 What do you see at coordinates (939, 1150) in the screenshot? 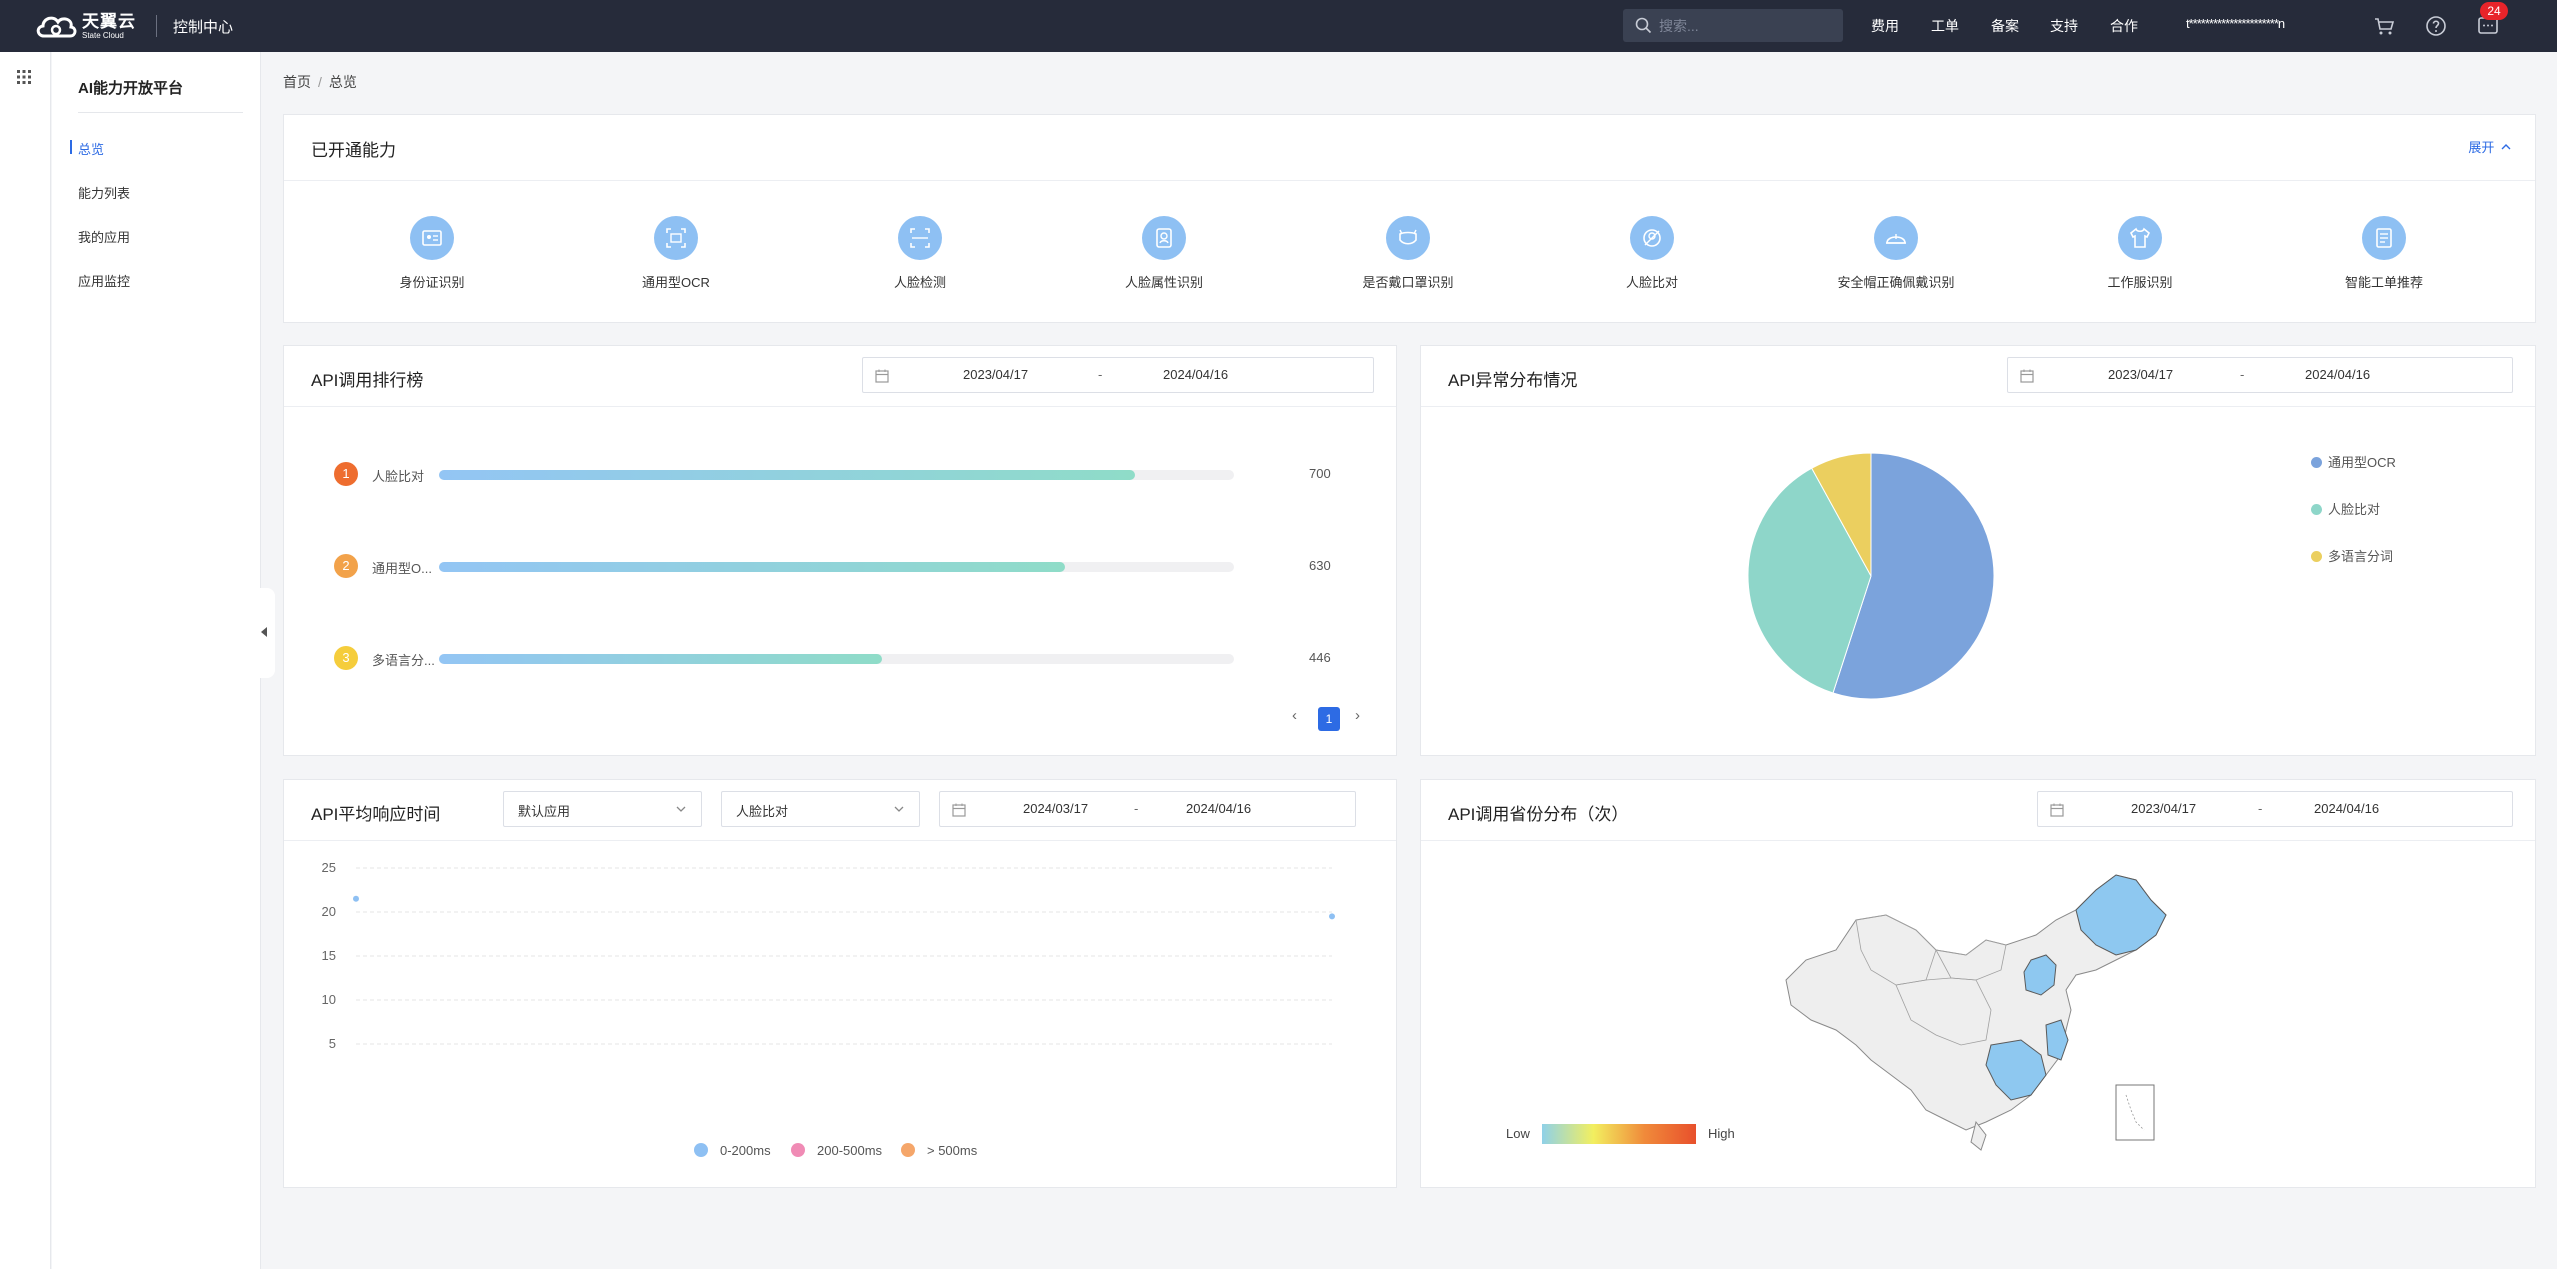
I see `line-legend-item: > 500ms` at bounding box center [939, 1150].